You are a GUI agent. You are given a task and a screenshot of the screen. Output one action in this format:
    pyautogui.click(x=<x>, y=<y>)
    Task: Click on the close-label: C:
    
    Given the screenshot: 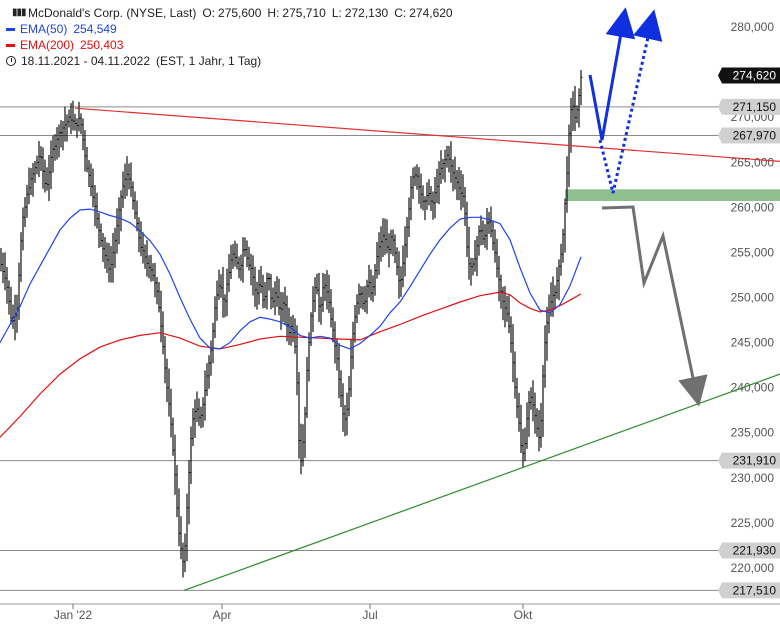 What is the action you would take?
    pyautogui.click(x=400, y=13)
    